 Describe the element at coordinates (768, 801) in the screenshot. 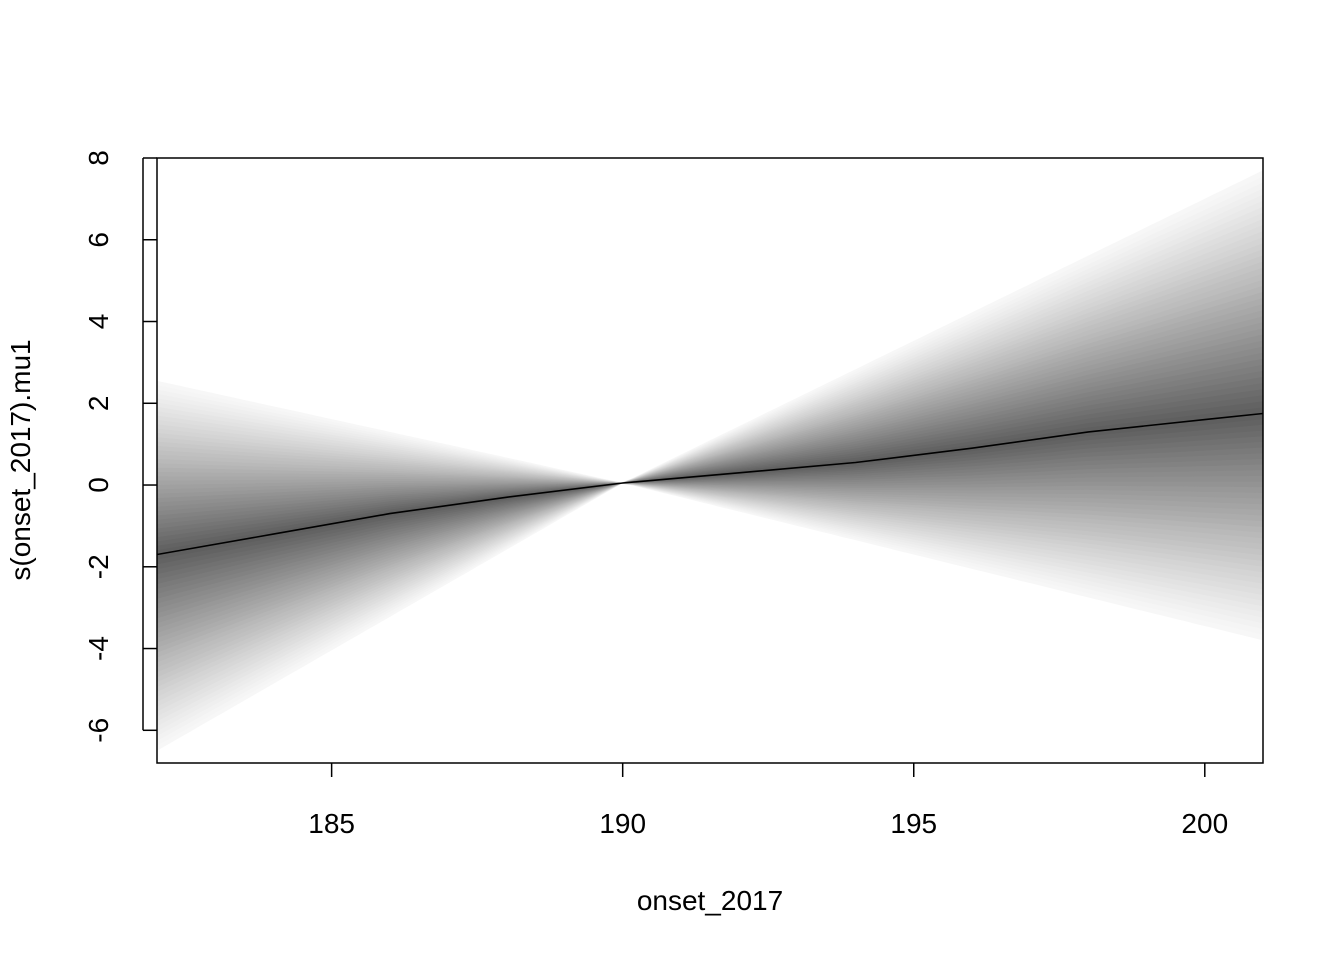

I see `x-axis: 185 190 195 200` at that location.